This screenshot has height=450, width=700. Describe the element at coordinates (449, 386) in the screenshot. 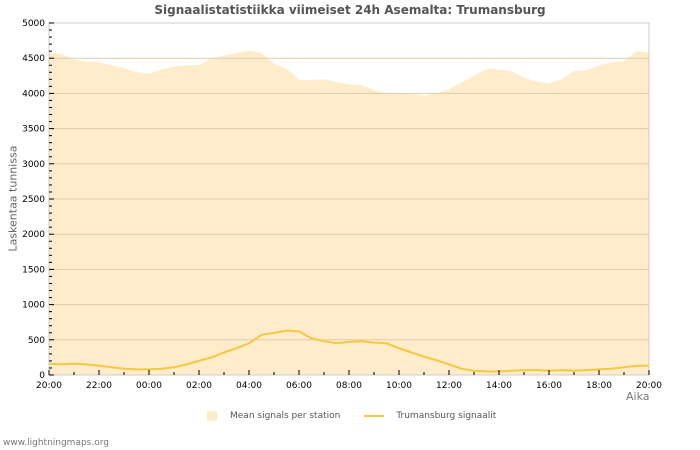

I see `svg-text: 12:00` at that location.